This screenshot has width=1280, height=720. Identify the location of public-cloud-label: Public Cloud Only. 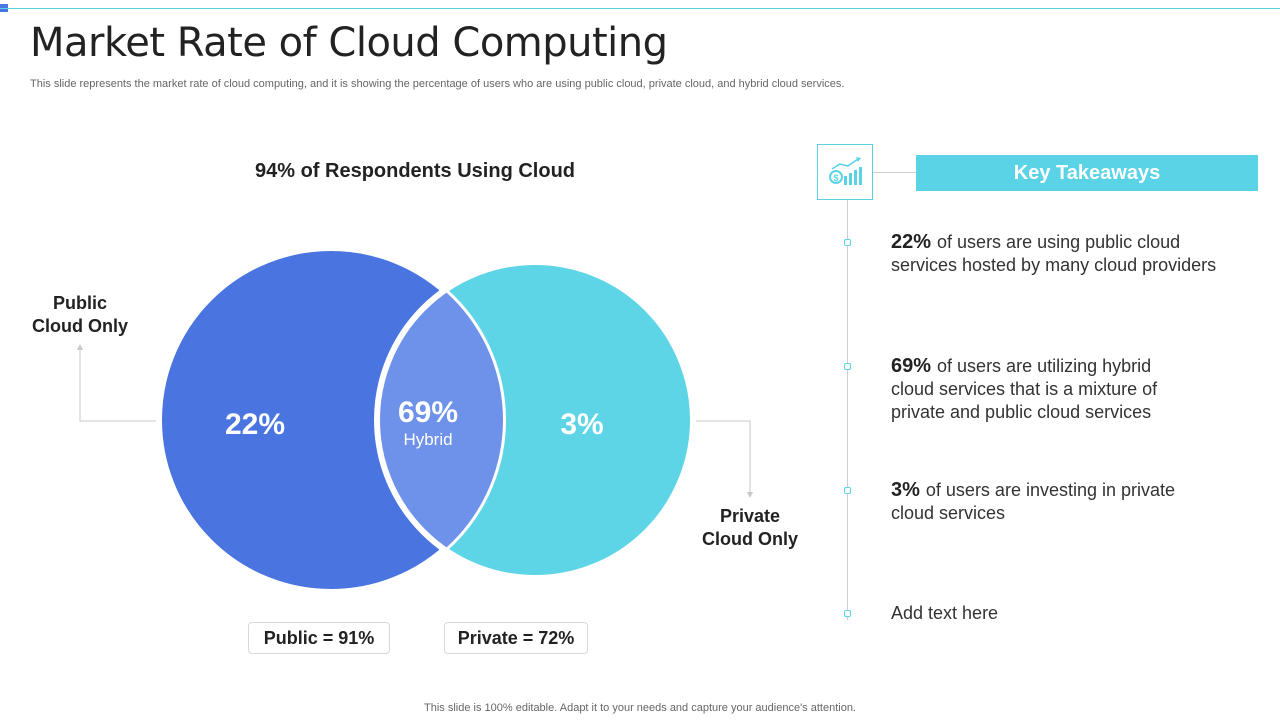
(80, 315).